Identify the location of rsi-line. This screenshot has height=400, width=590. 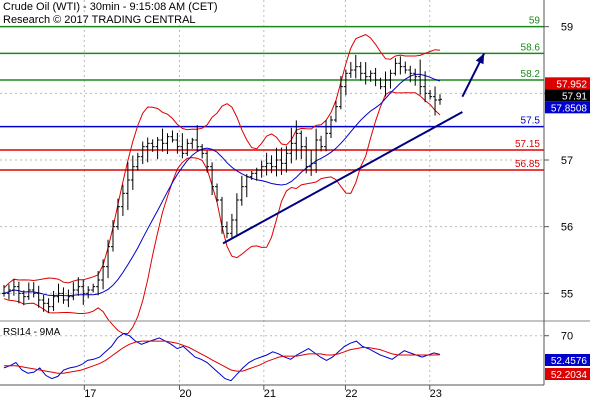
(222, 357).